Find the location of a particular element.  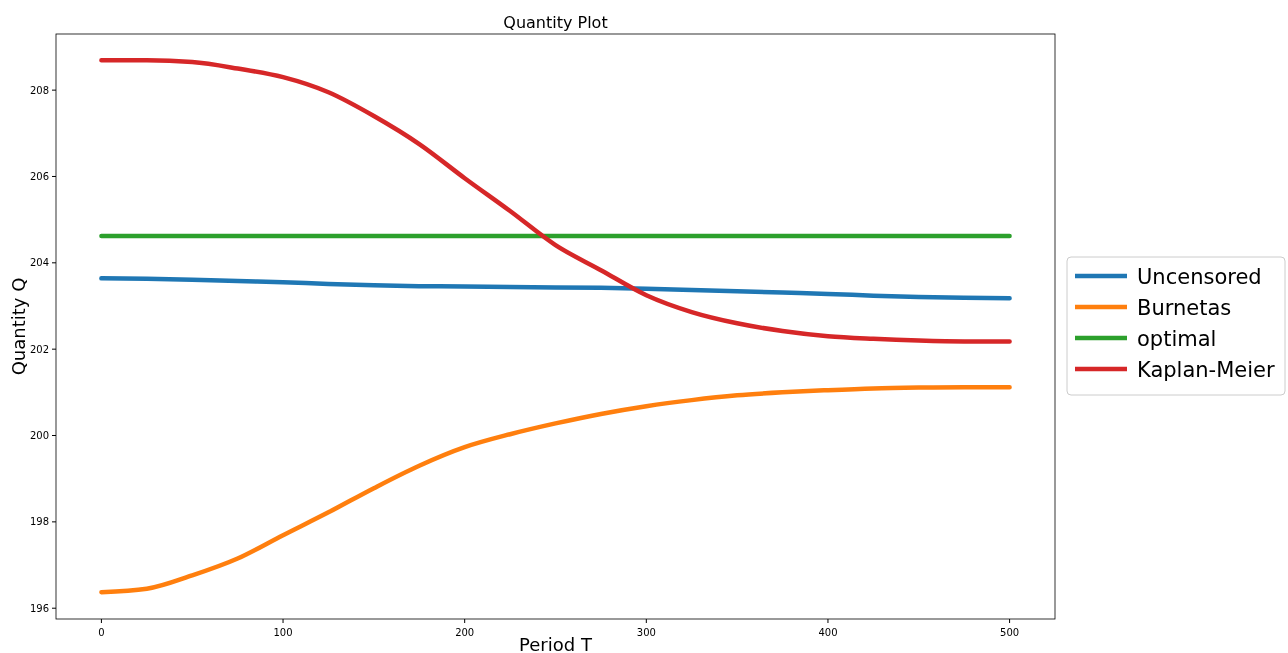

y-tick-label: 208 is located at coordinates (39, 90).